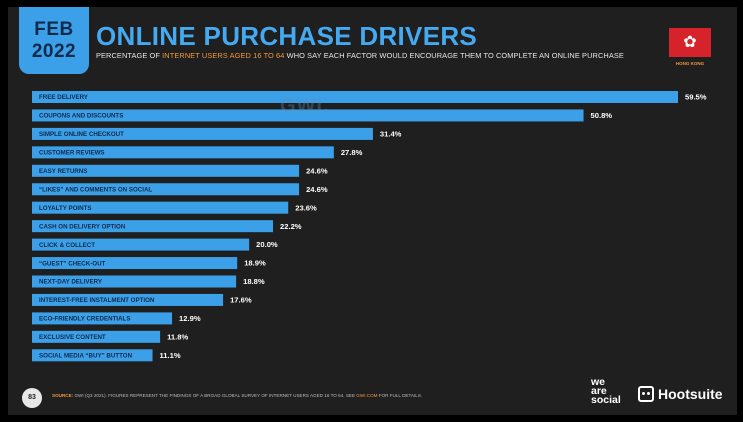 This screenshot has width=743, height=422. Describe the element at coordinates (177, 336) in the screenshot. I see `value-label: 11.8%` at that location.